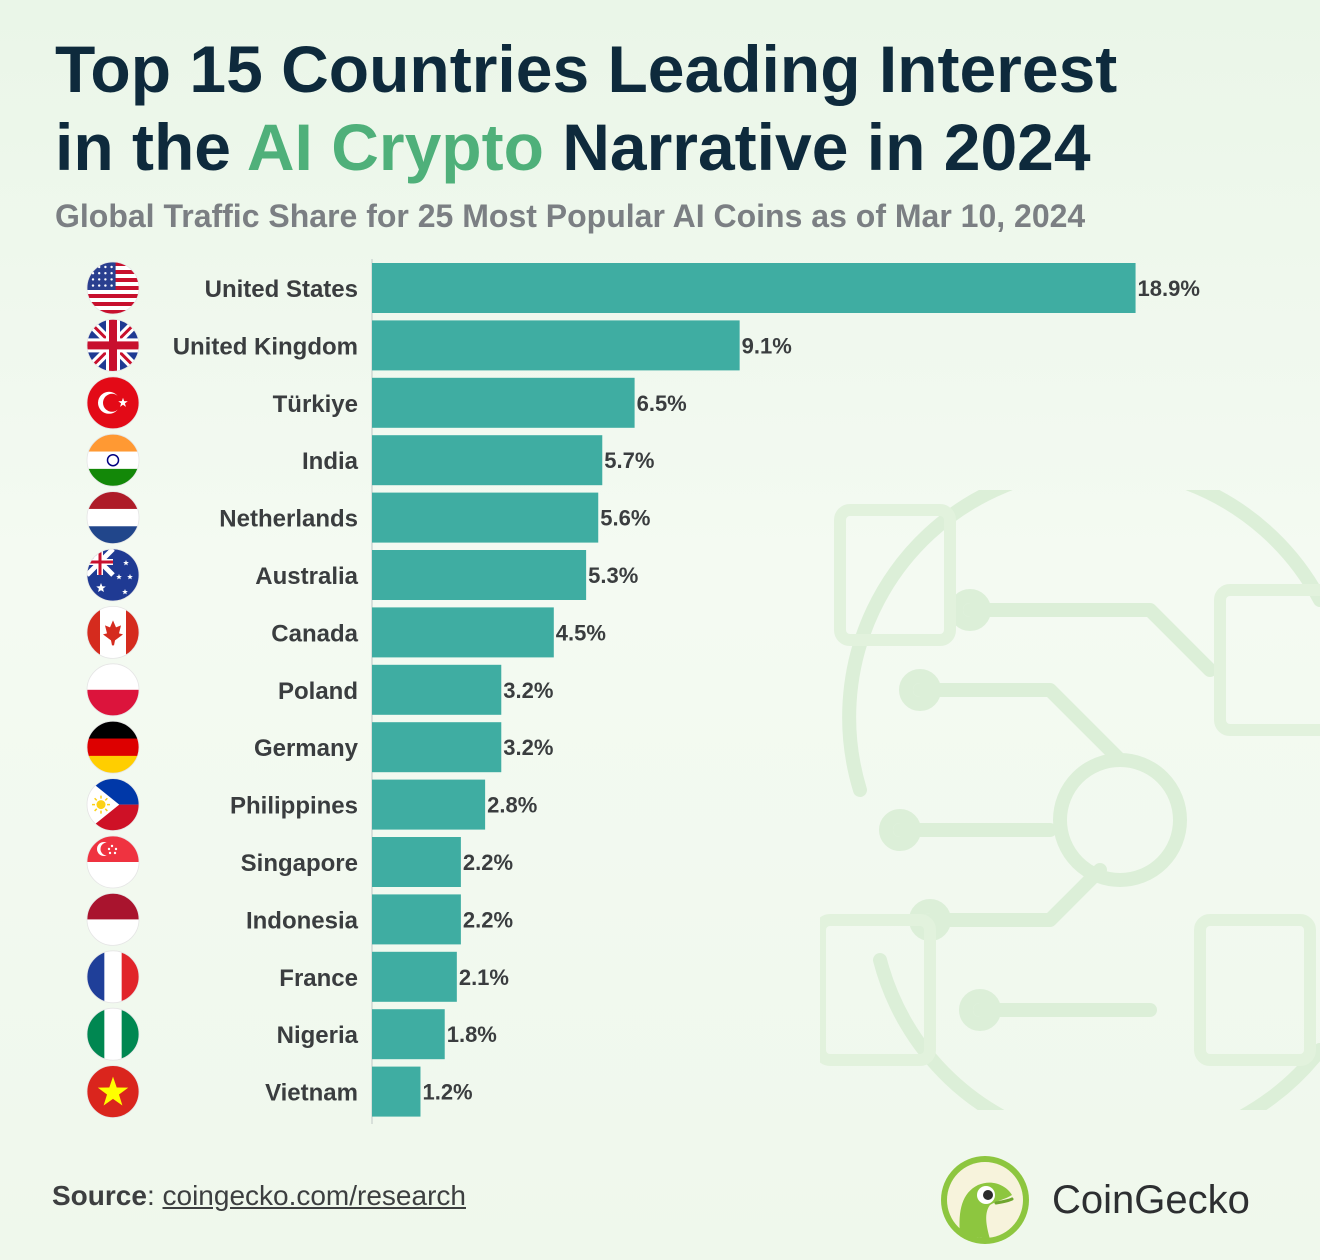 The width and height of the screenshot is (1320, 1260). I want to click on flag-icon-fr, so click(113, 976).